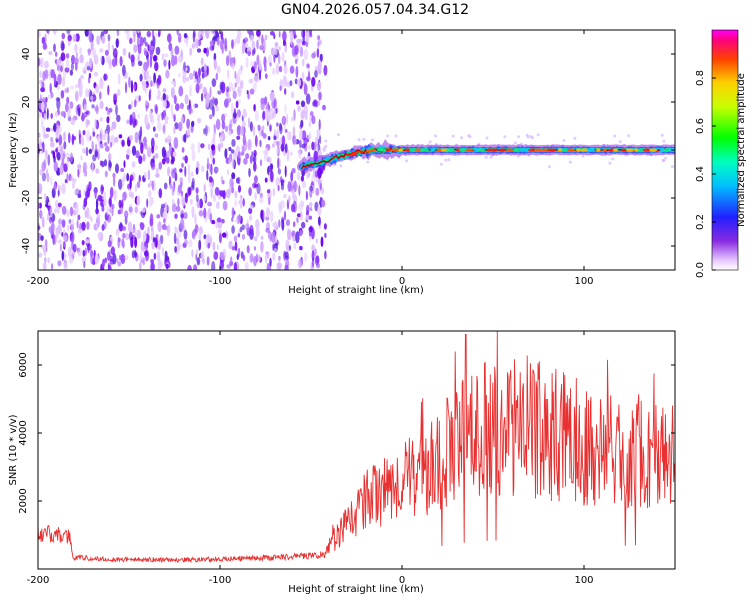 The height and width of the screenshot is (600, 750). Describe the element at coordinates (583, 580) in the screenshot. I see `snr-x-tick-label: 100` at that location.